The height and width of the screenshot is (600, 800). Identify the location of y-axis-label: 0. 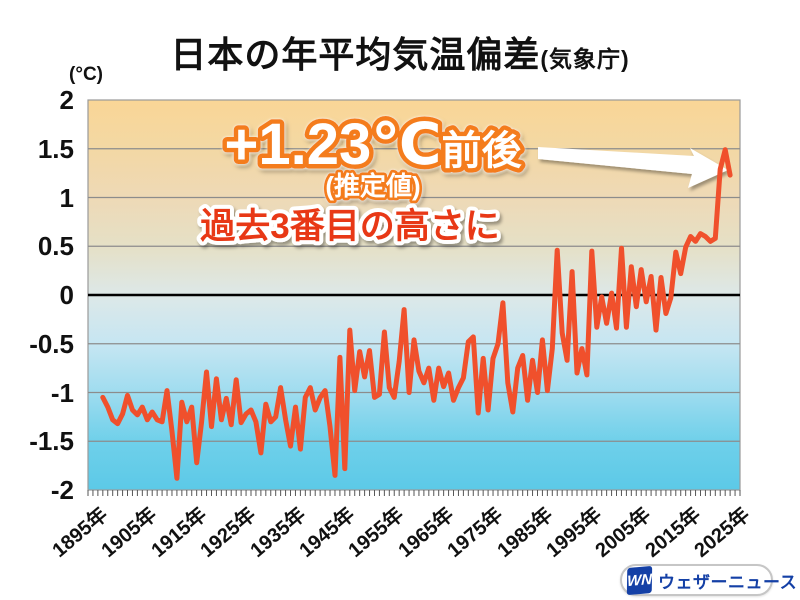
(66, 295).